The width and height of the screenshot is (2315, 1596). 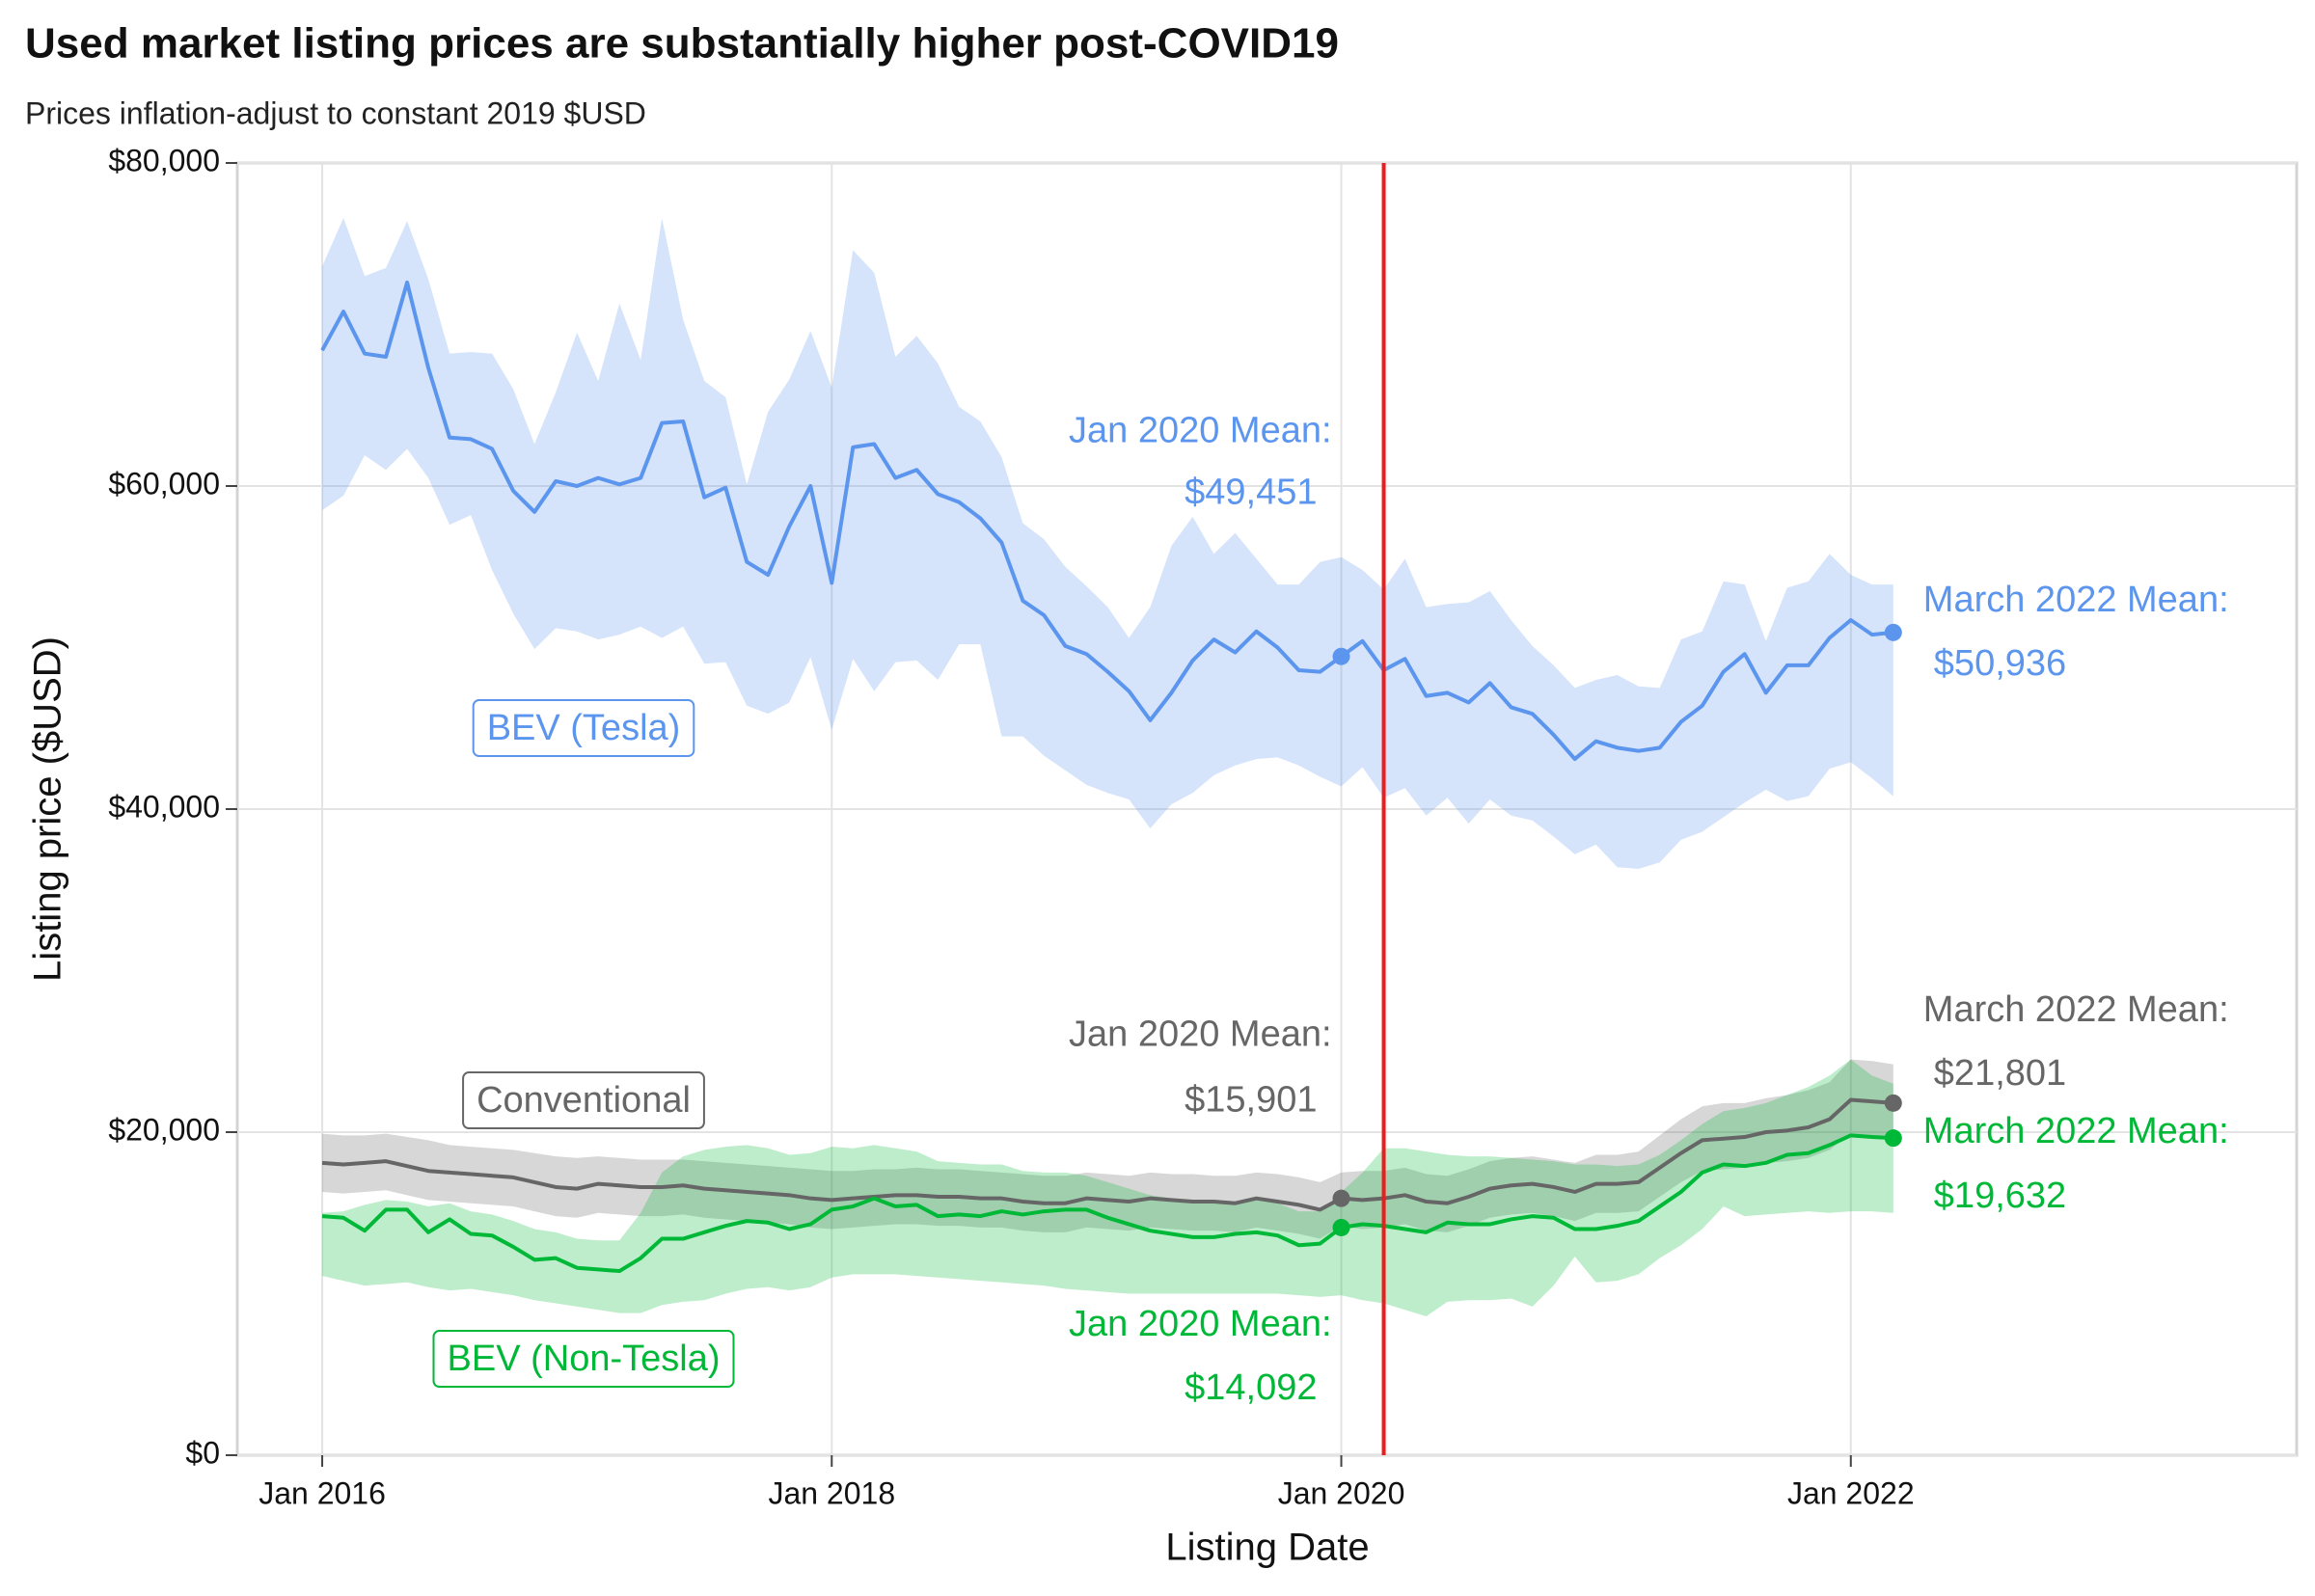 What do you see at coordinates (2000, 1073) in the screenshot?
I see `callout-value: $21,801` at bounding box center [2000, 1073].